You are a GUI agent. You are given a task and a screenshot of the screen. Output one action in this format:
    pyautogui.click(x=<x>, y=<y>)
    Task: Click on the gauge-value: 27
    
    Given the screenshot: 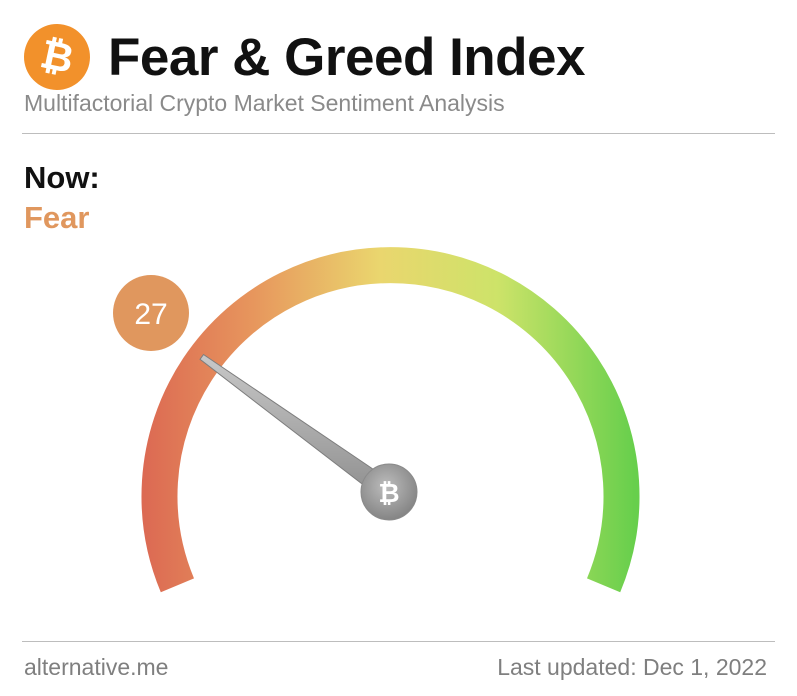 What is the action you would take?
    pyautogui.click(x=150, y=314)
    